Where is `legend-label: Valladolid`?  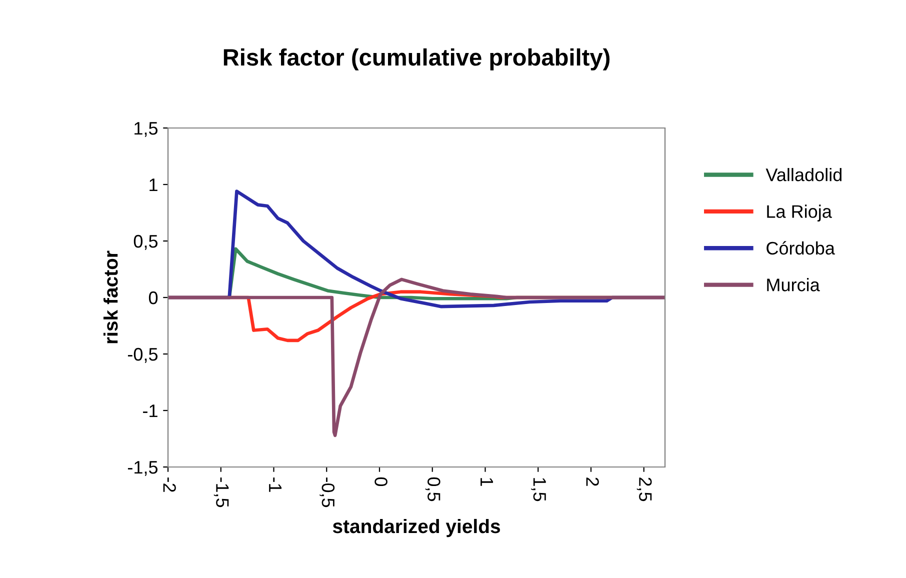 legend-label: Valladolid is located at coordinates (804, 175).